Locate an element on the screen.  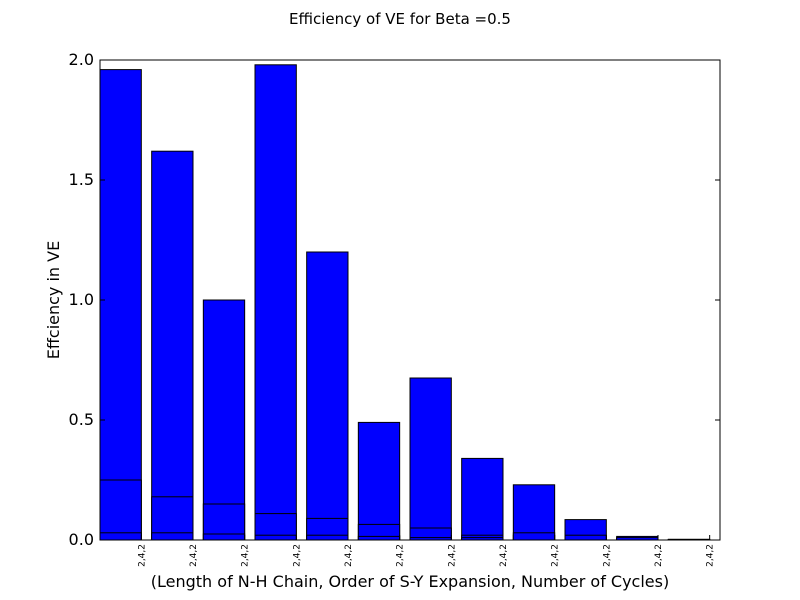
y-tick-label-3: 1.0 is located at coordinates (81, 299).